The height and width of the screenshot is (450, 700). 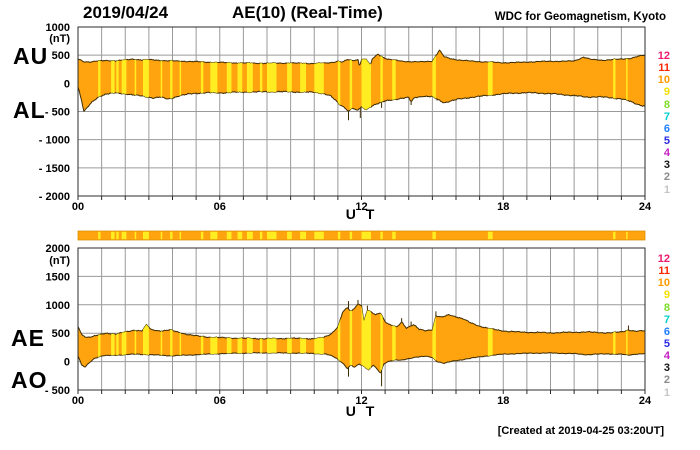 What do you see at coordinates (28, 338) in the screenshot?
I see `label-ae: AE` at bounding box center [28, 338].